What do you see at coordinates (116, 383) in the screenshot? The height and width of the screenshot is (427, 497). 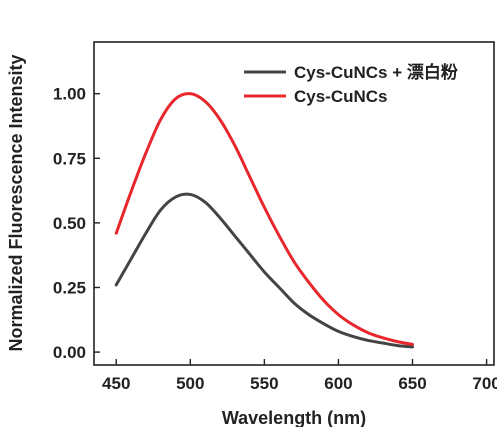 I see `x-tick-label: 450` at bounding box center [116, 383].